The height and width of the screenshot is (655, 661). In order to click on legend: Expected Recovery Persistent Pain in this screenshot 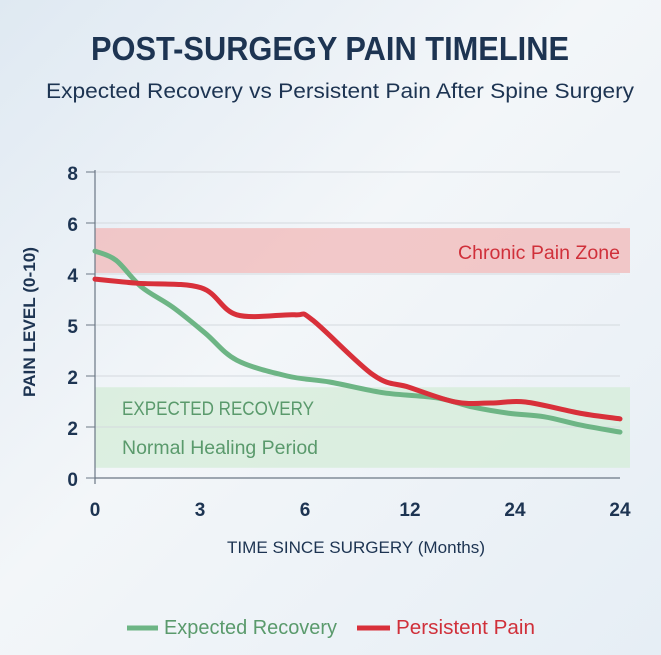, I will do `click(331, 628)`.